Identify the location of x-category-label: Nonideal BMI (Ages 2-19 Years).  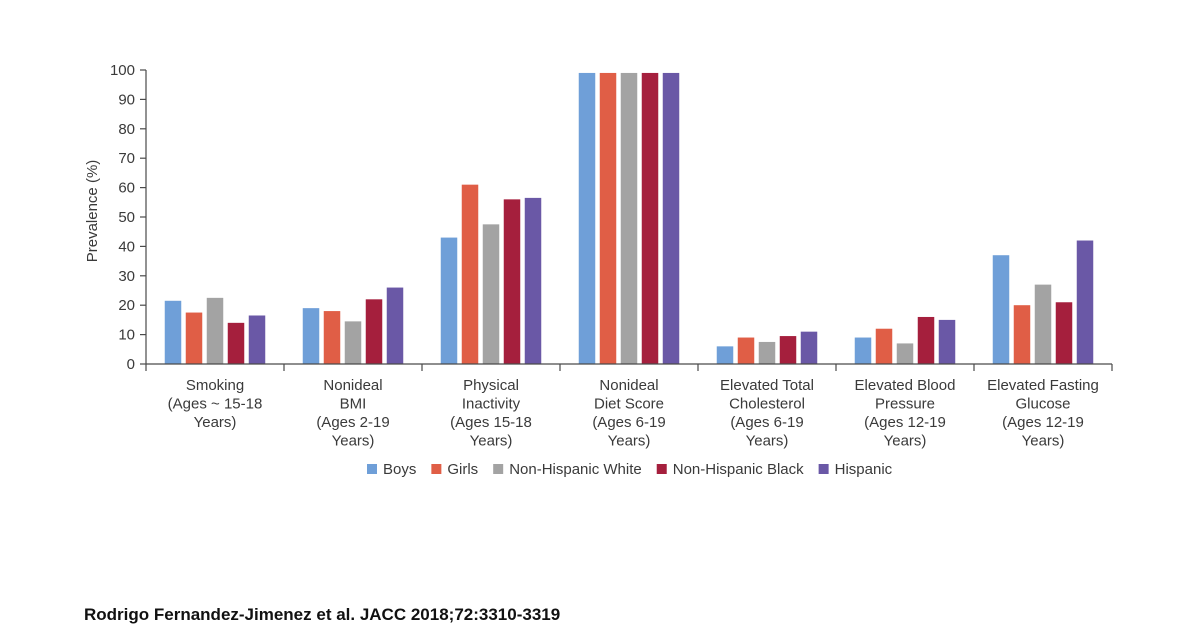
(352, 413).